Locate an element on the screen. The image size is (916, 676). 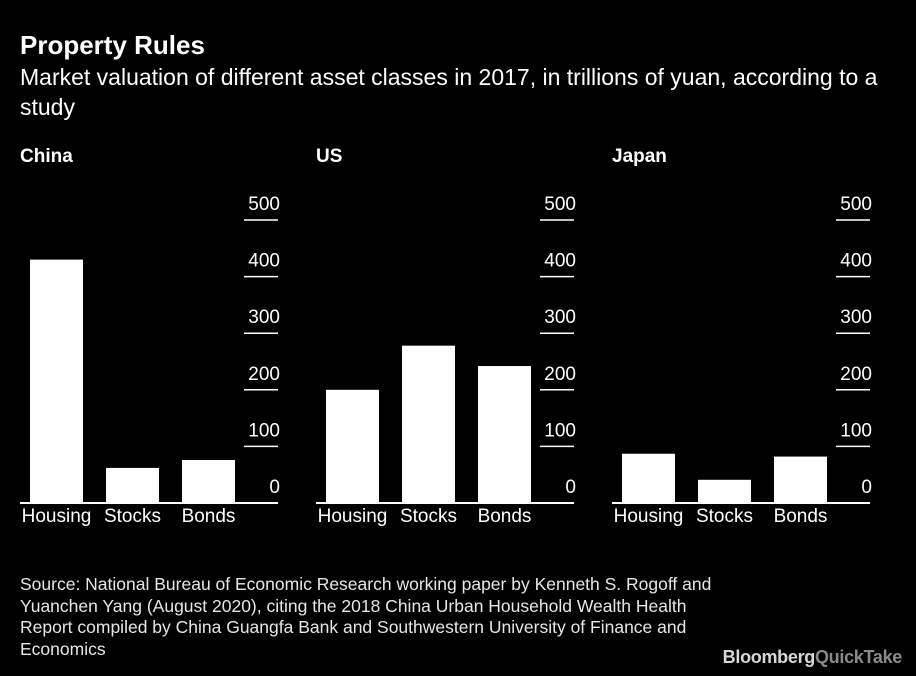
y-tick-label-china-200: 200 is located at coordinates (264, 374).